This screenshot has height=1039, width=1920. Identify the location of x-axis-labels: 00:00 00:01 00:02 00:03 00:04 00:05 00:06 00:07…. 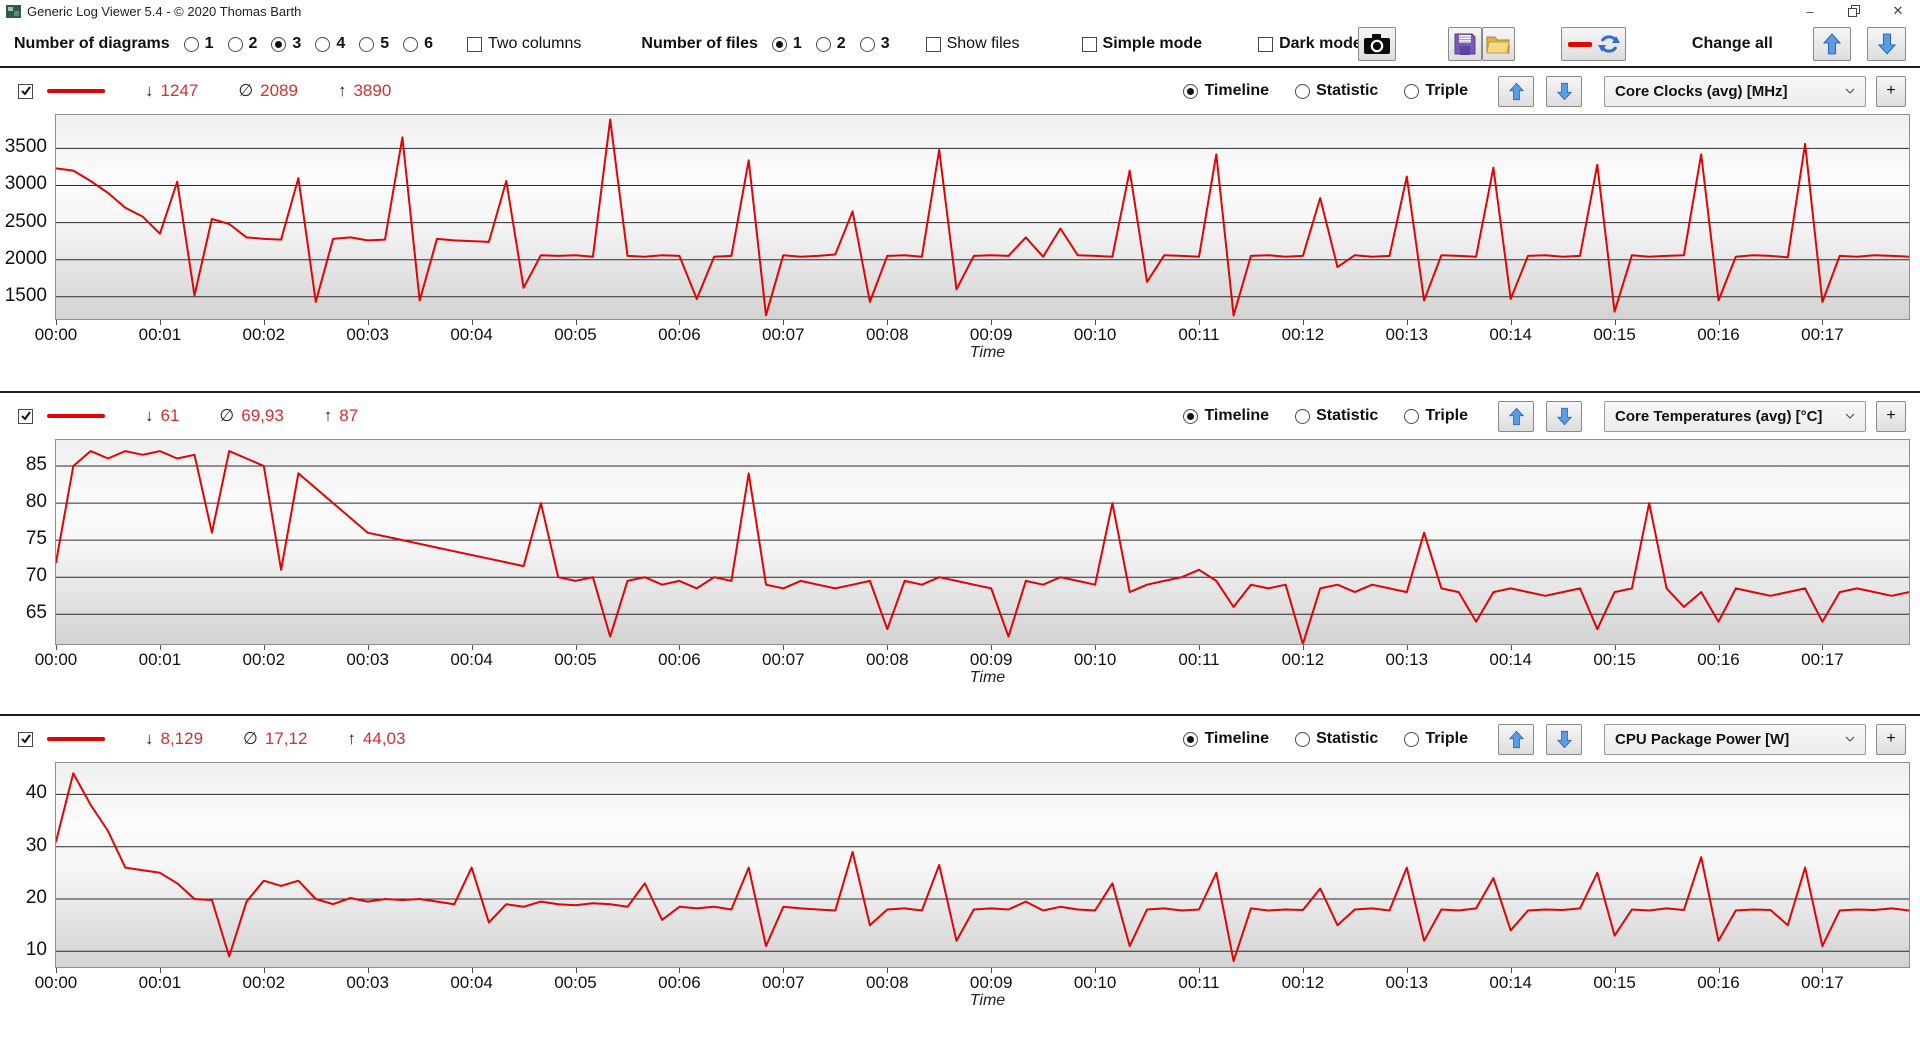
(960, 657).